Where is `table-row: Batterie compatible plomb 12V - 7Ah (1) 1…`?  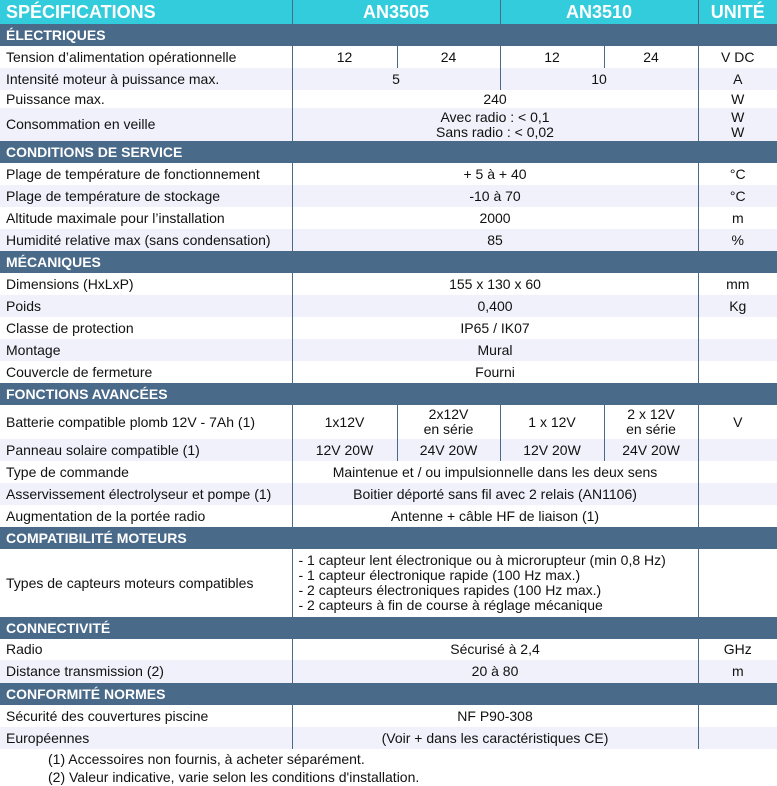 table-row: Batterie compatible plomb 12V - 7Ah (1) 1… is located at coordinates (388, 422).